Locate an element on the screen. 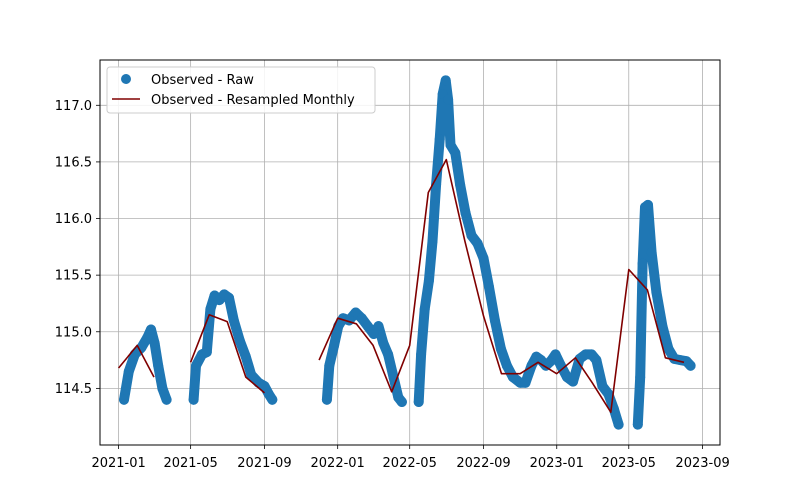 The image size is (800, 500). y-tick-label: 115.0 is located at coordinates (73, 332).